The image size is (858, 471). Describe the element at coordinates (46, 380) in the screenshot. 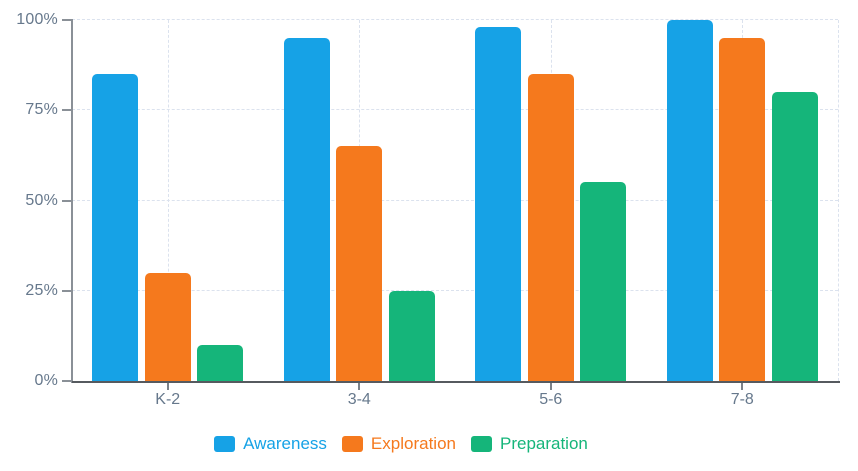

I see `y-axis-label: 0%` at that location.